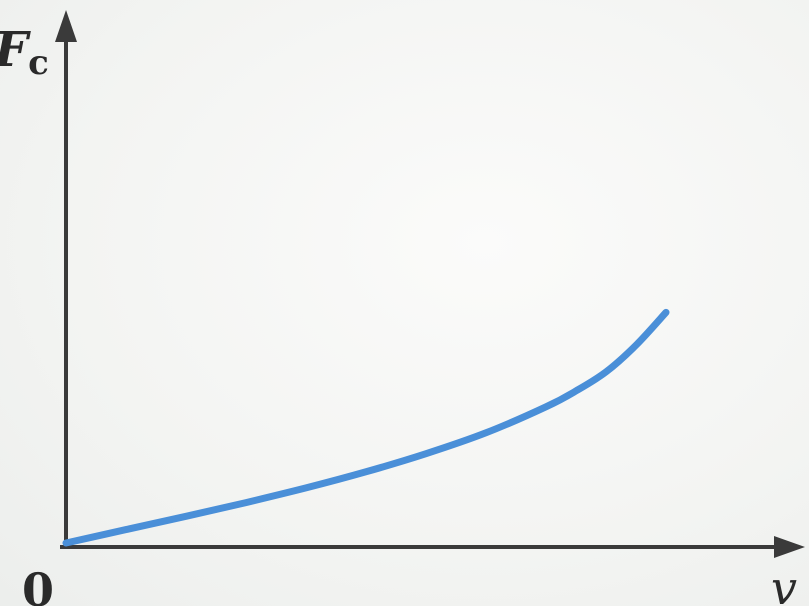 This screenshot has height=606, width=809. Describe the element at coordinates (66, 26) in the screenshot. I see `y-axis-arrow` at that location.